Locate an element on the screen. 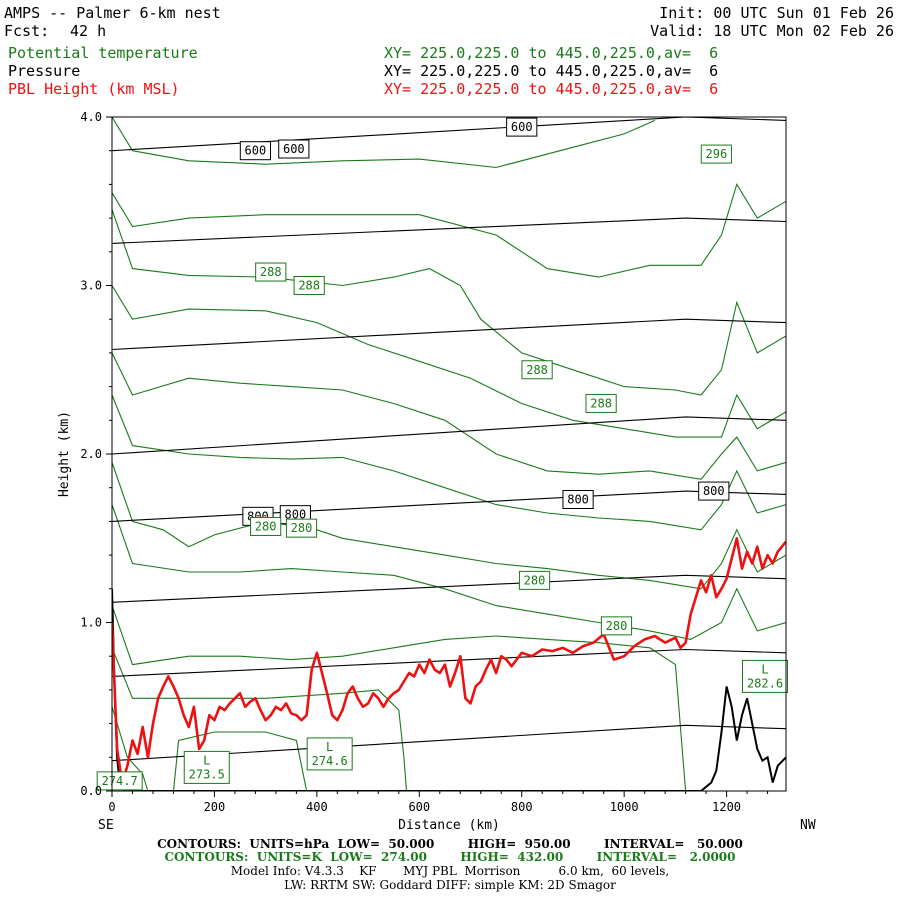 This screenshot has height=900, width=900. pressure-label-1: 600 is located at coordinates (294, 149).